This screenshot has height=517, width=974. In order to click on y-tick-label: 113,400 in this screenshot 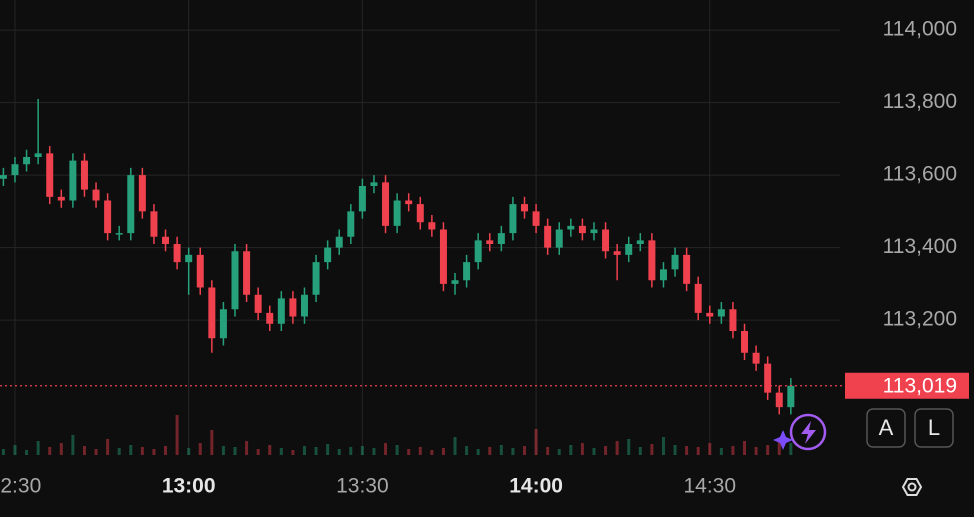, I will do `click(920, 246)`.